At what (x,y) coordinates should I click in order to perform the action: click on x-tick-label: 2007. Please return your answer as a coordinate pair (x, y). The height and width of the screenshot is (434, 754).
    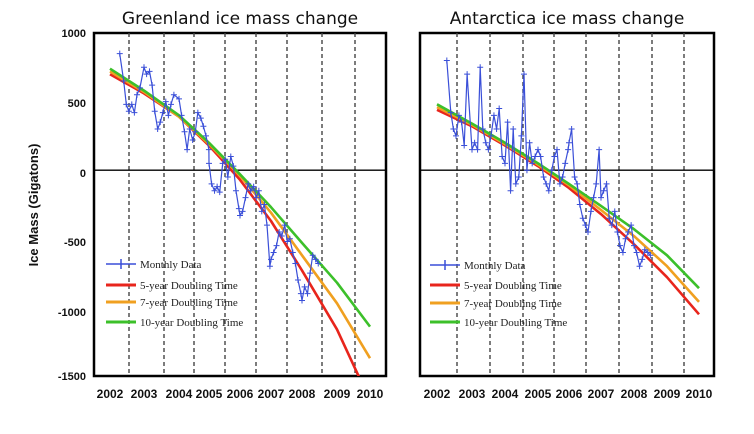
    Looking at the image, I should click on (601, 394).